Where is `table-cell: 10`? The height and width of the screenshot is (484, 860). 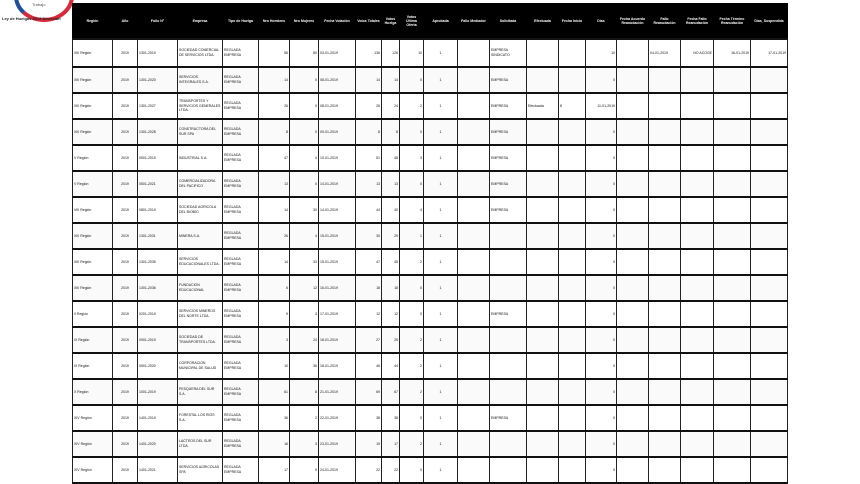
table-cell: 10 is located at coordinates (274, 366).